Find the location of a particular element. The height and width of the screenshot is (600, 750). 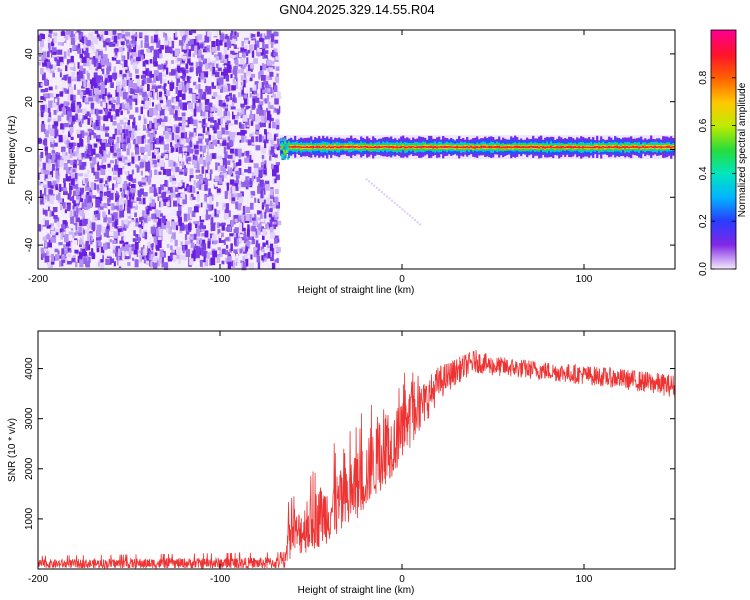

y-tick-label: 4000 is located at coordinates (29, 368).